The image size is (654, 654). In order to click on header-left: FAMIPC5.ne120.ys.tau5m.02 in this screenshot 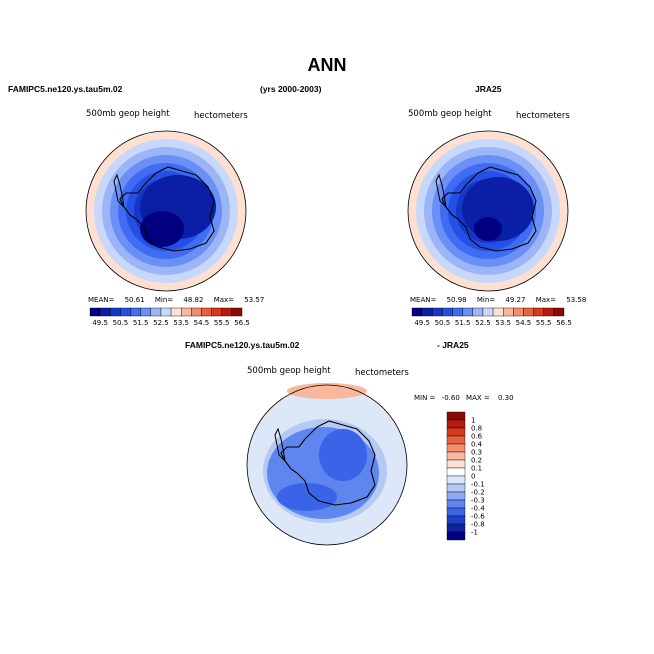, I will do `click(65, 89)`.